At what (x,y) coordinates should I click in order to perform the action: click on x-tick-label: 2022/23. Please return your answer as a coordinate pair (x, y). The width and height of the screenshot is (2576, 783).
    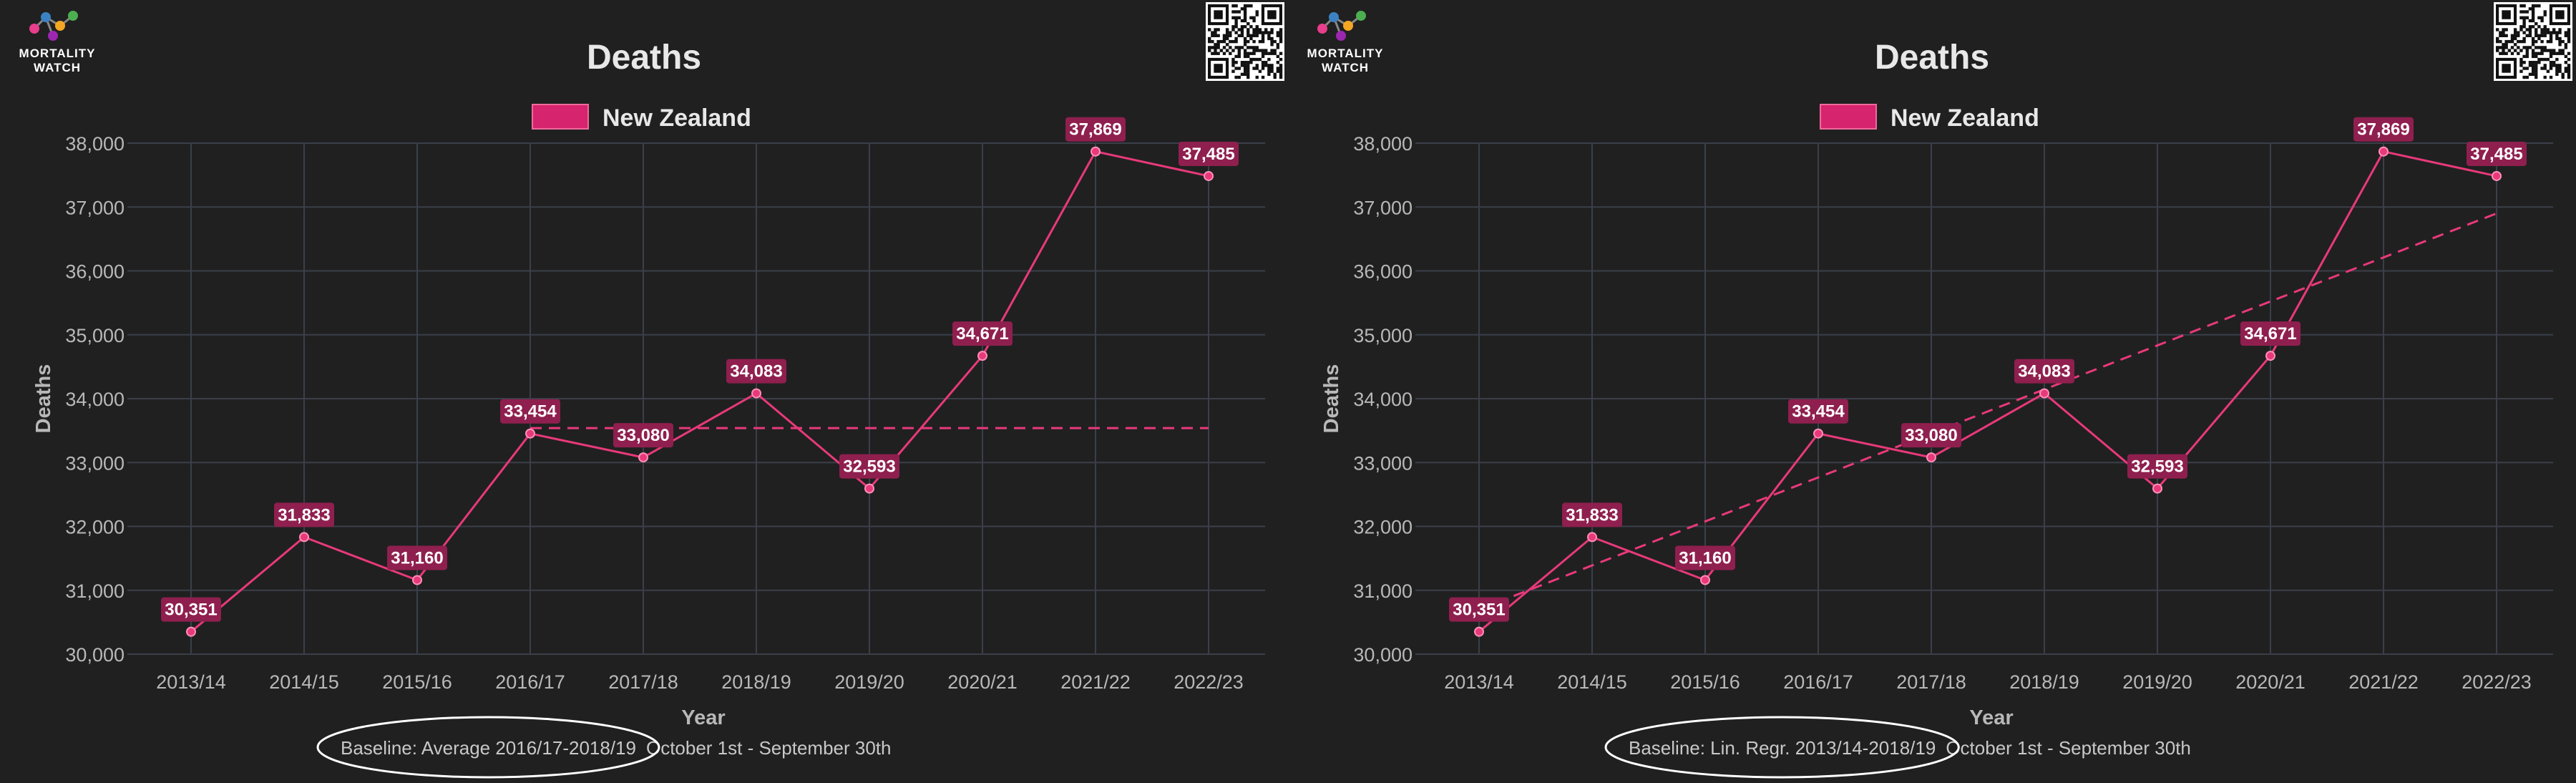
    Looking at the image, I should click on (1209, 682).